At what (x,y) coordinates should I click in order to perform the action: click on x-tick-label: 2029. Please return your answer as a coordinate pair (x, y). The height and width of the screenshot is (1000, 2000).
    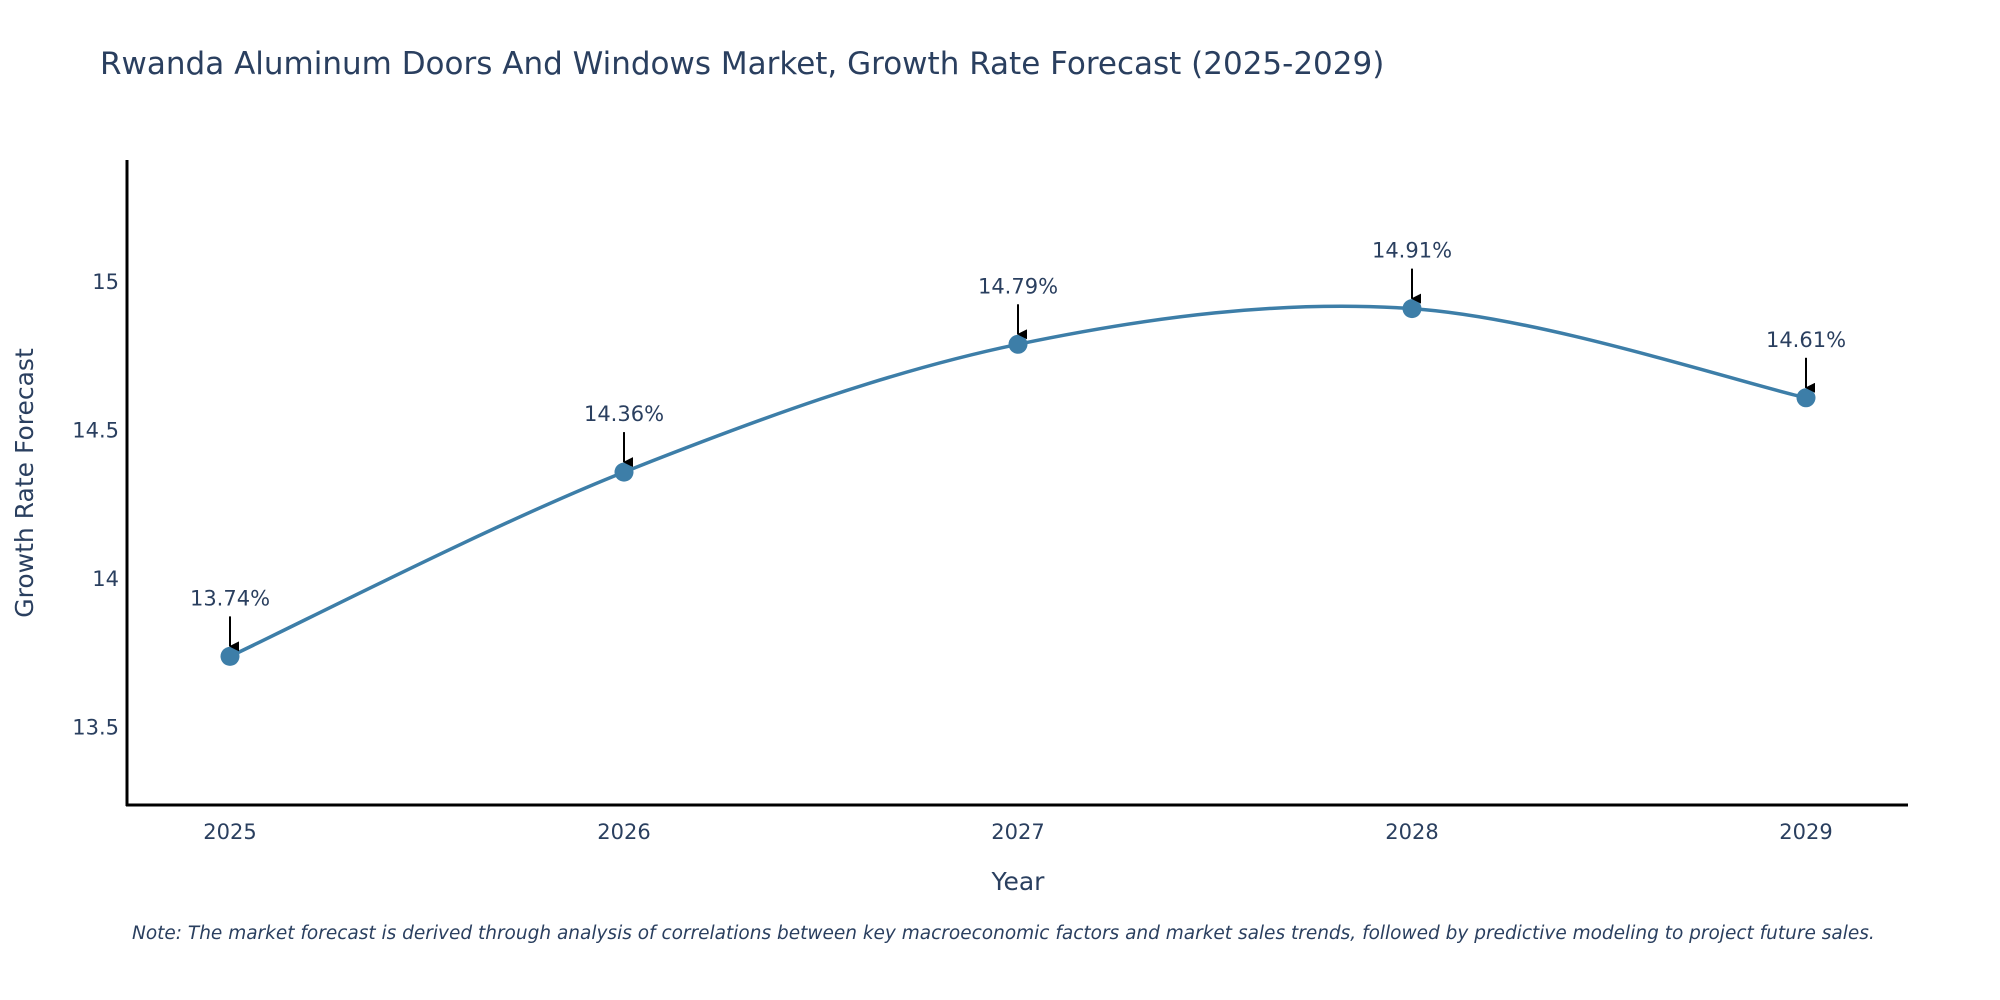
    Looking at the image, I should click on (1805, 832).